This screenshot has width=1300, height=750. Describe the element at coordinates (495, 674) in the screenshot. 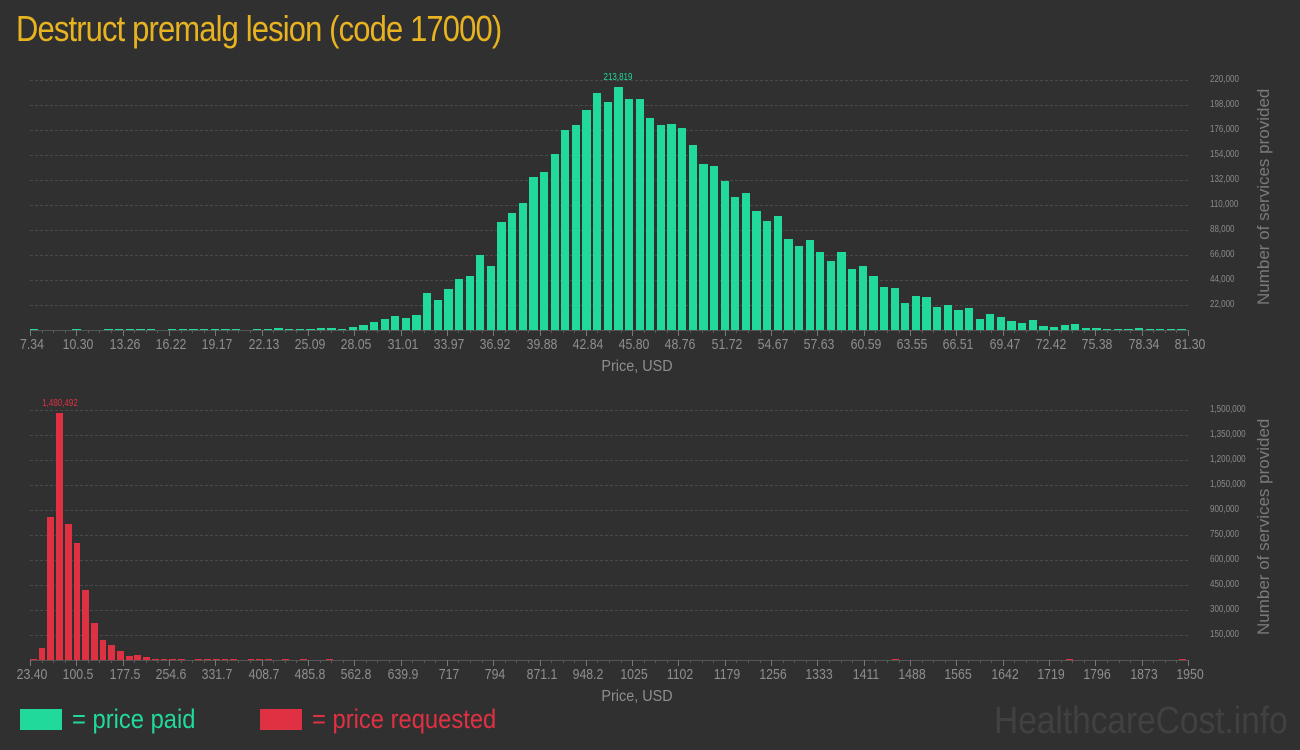

I see `x-tick-label: 794` at that location.